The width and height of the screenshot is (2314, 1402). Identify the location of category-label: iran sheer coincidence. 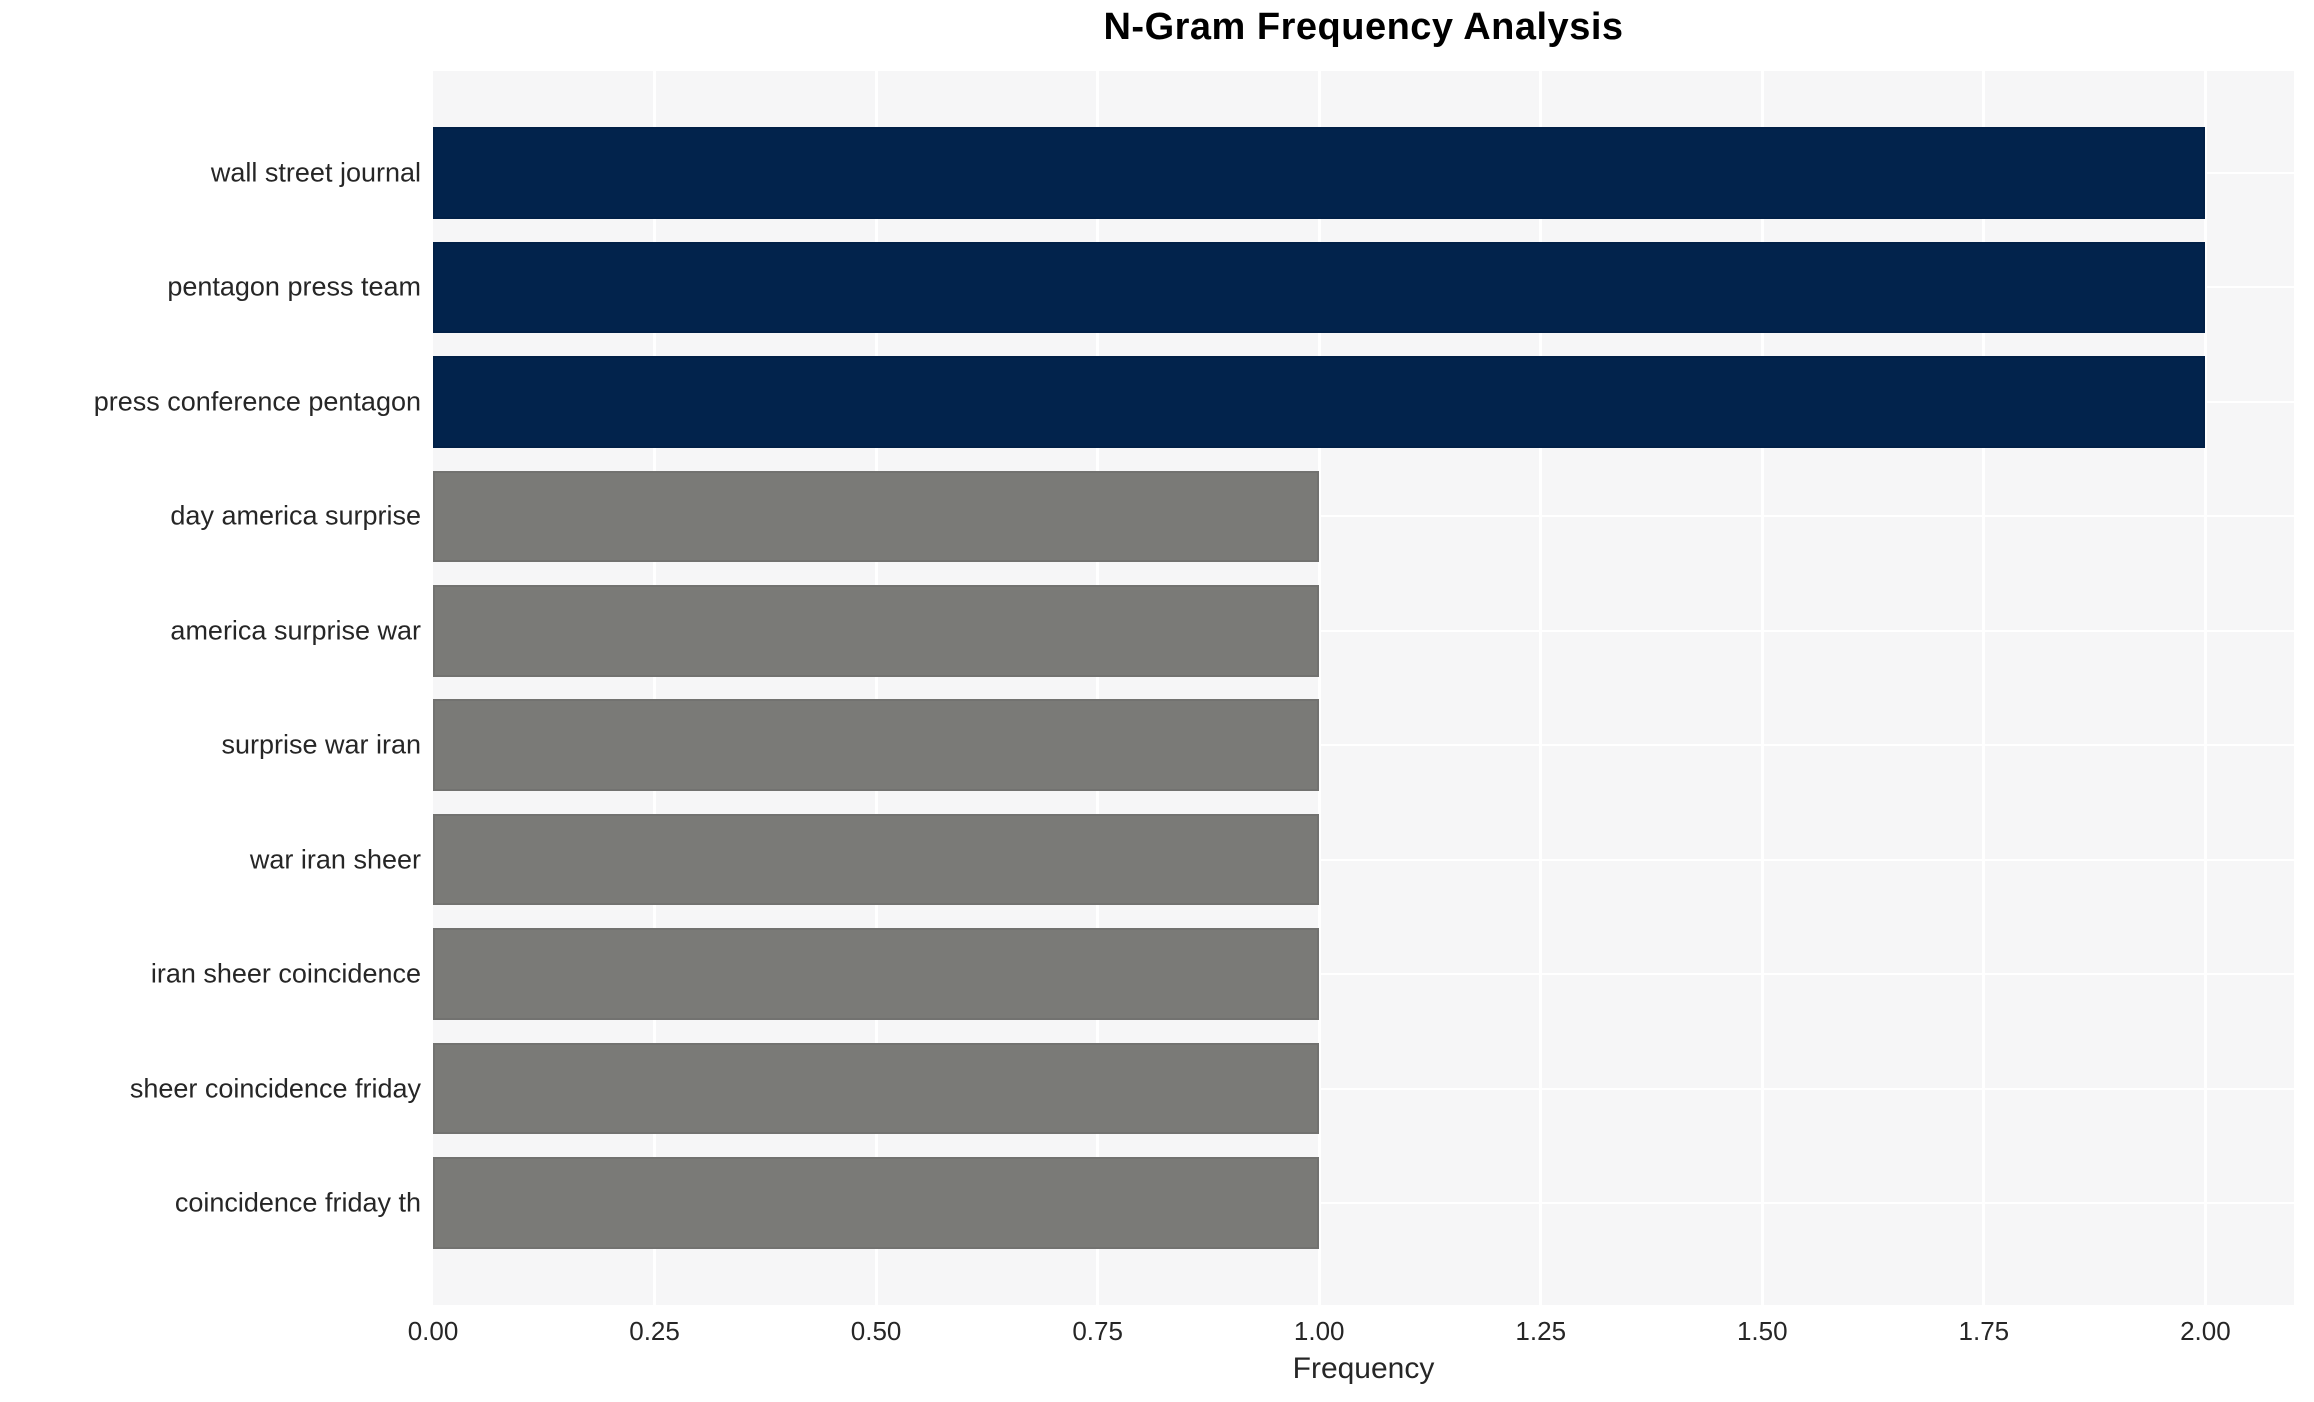
(285, 973).